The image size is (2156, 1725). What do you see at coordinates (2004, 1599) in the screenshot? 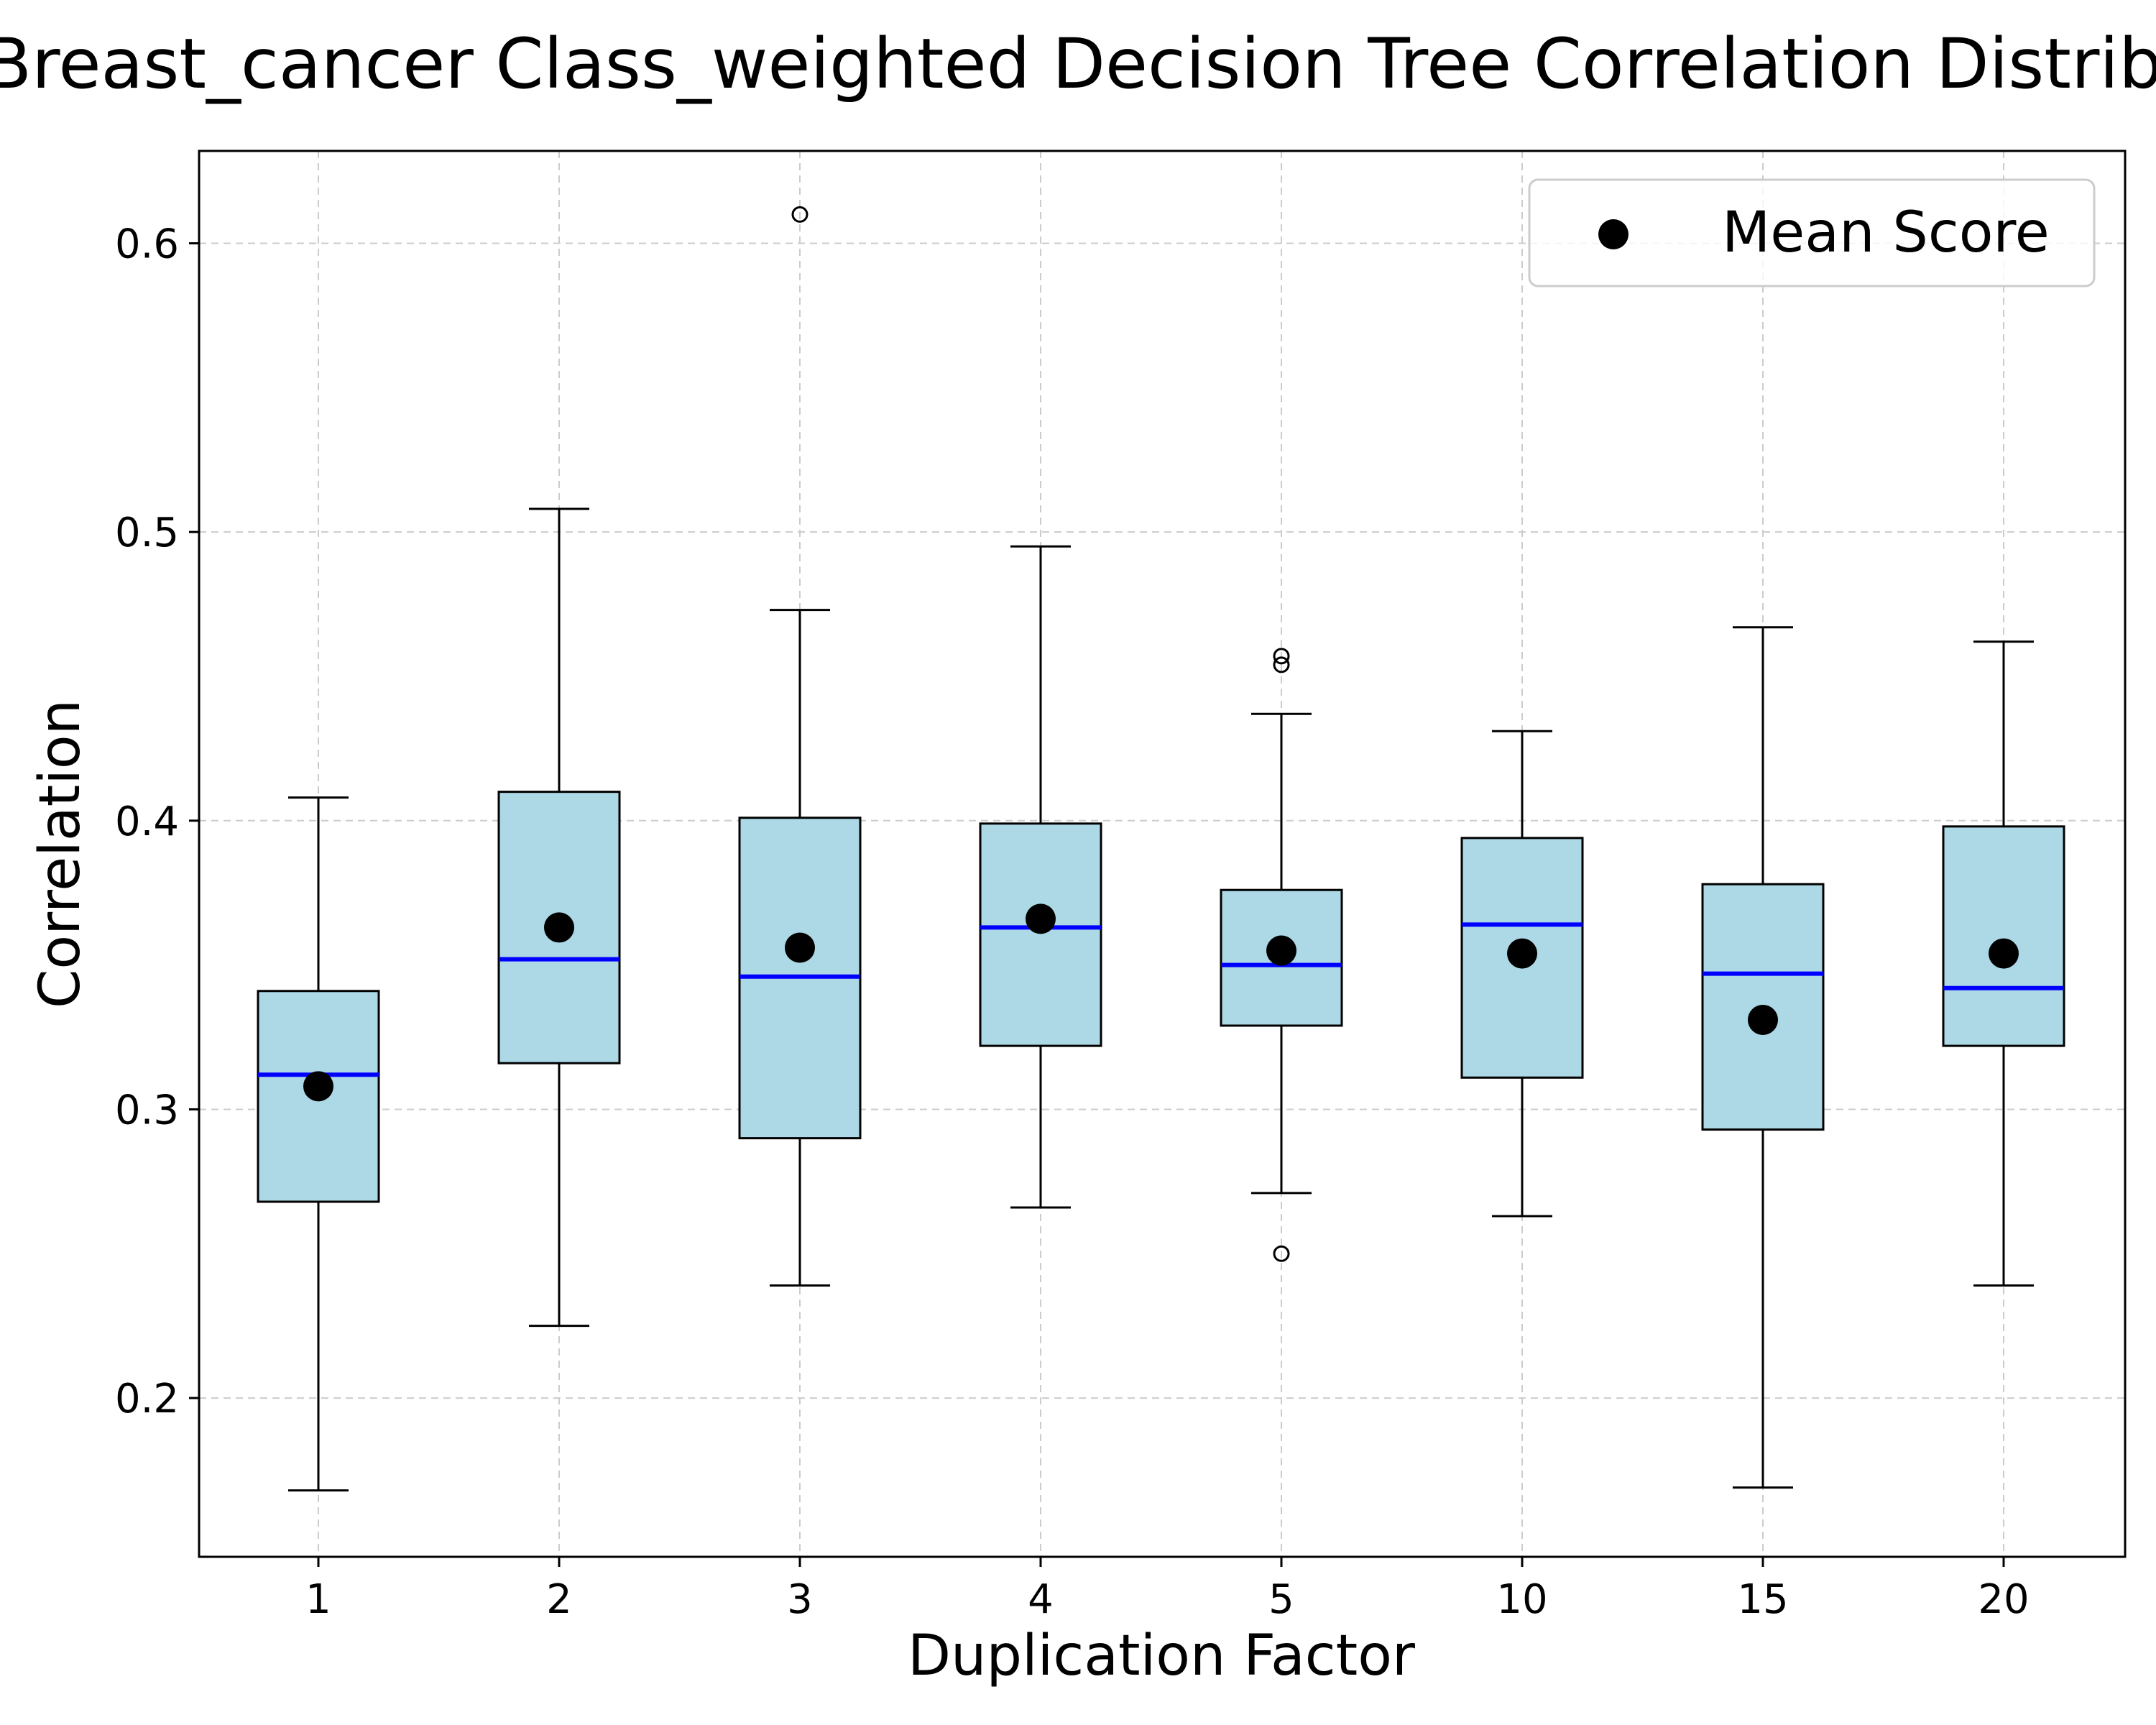
I see `x-tick-label: 20` at bounding box center [2004, 1599].